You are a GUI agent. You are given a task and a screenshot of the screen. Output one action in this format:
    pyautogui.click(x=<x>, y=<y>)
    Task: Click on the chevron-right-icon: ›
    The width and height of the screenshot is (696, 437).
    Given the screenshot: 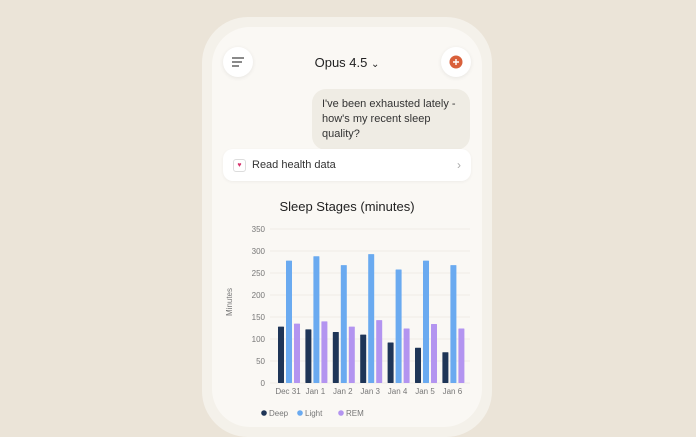 What is the action you would take?
    pyautogui.click(x=459, y=165)
    